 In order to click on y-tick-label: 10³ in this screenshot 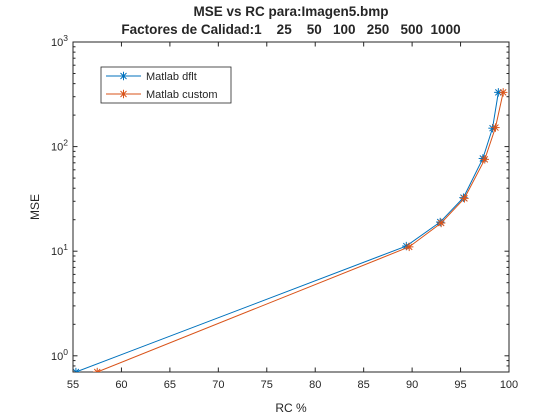, I will do `click(59, 41)`.